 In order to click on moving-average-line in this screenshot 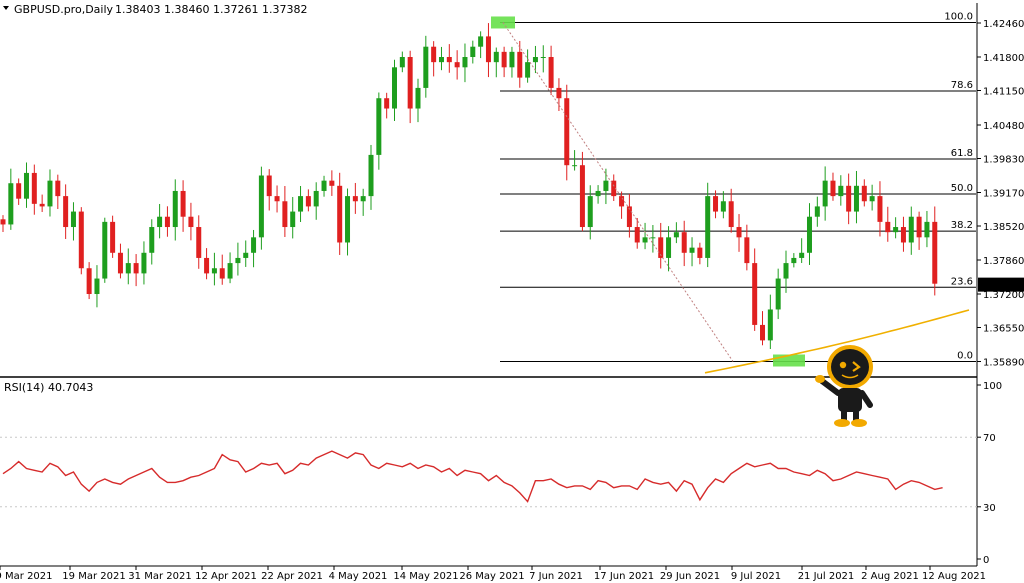, I will do `click(837, 341)`.